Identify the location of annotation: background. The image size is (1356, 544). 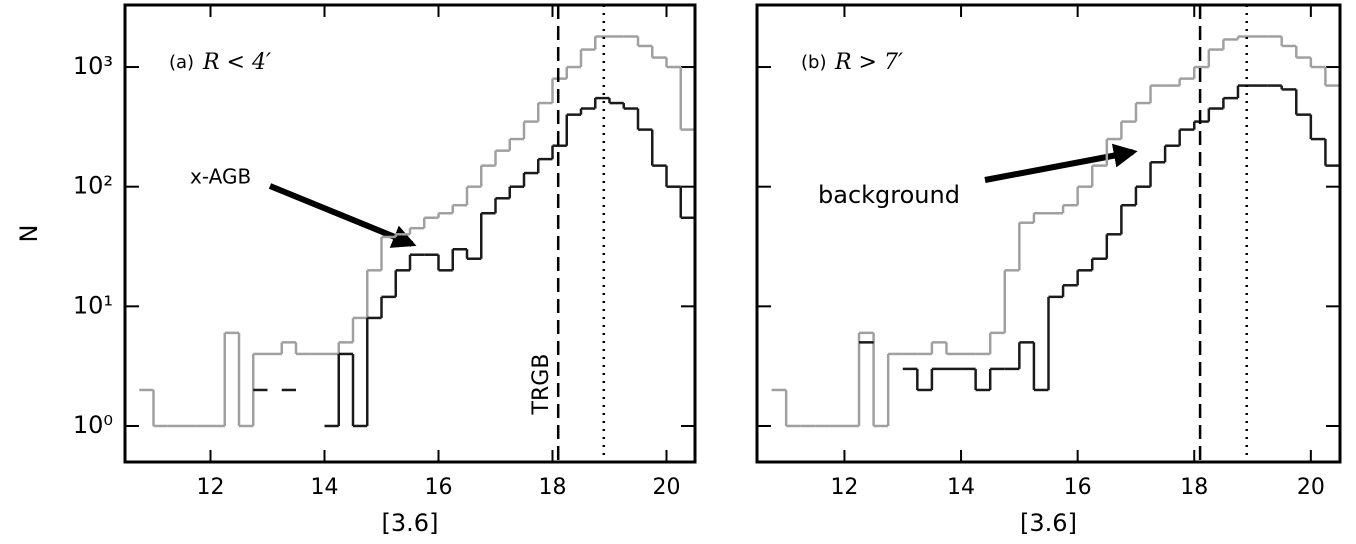
(889, 195).